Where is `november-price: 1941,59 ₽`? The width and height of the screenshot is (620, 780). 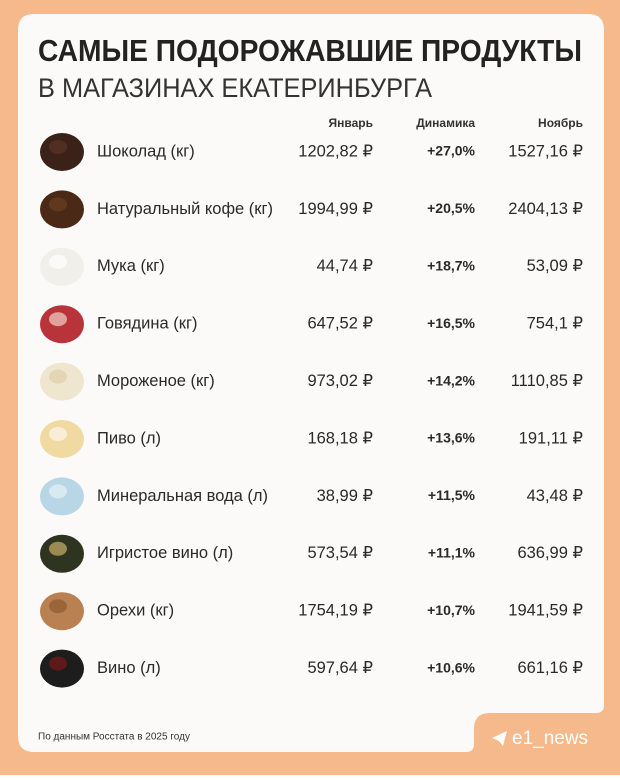 november-price: 1941,59 ₽ is located at coordinates (545, 611).